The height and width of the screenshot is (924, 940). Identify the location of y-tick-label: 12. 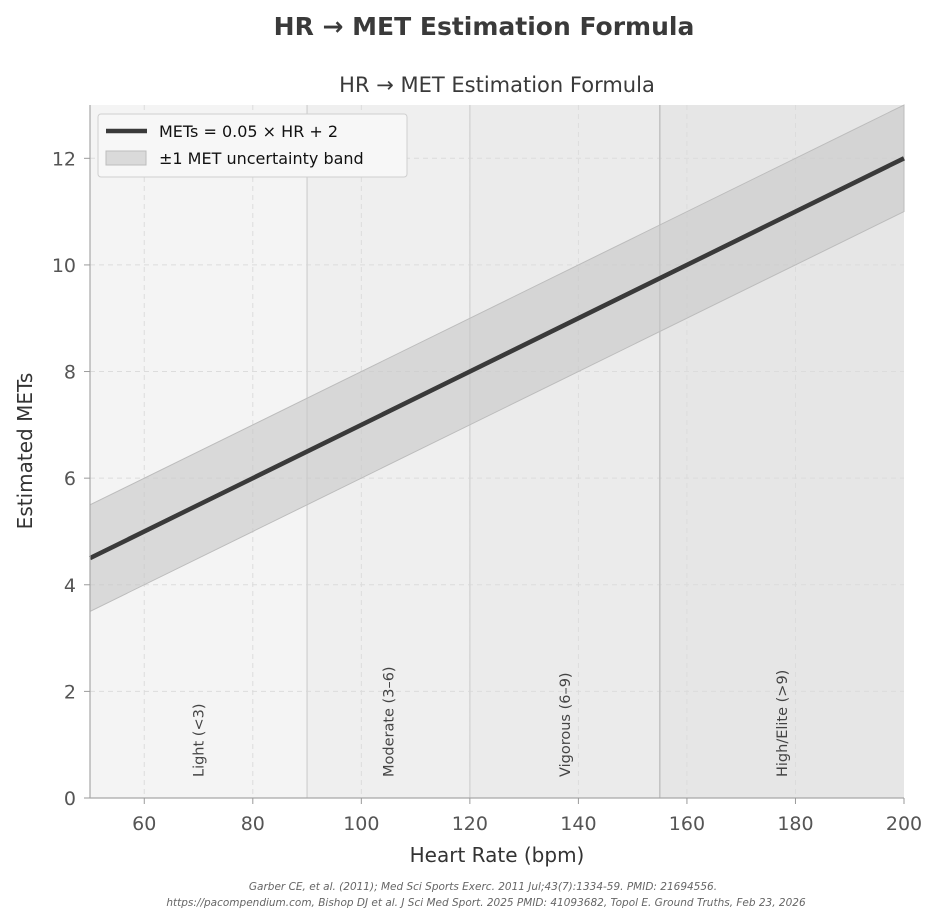
(64, 159).